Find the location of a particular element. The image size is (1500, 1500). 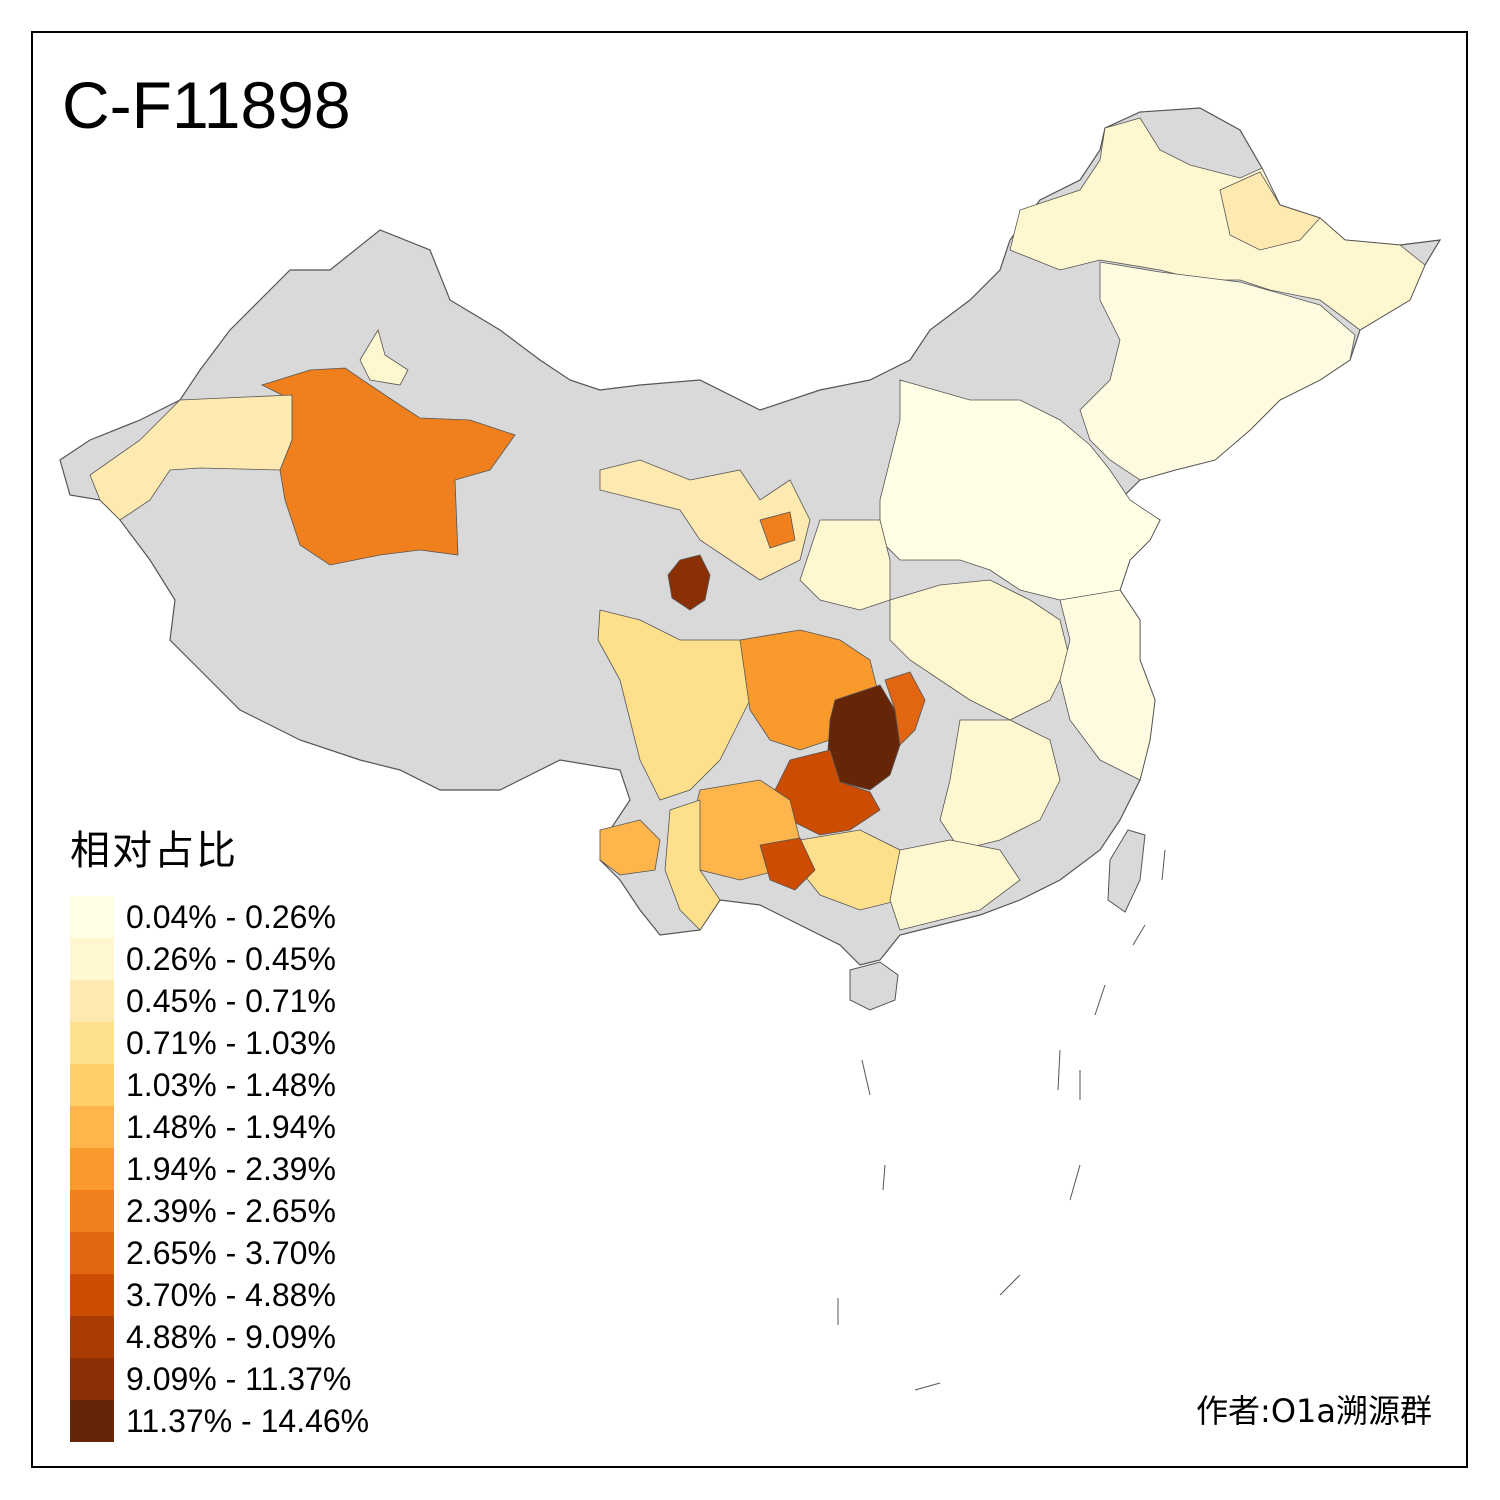

legend-label: 11.37% - 14.46% is located at coordinates (248, 1420).